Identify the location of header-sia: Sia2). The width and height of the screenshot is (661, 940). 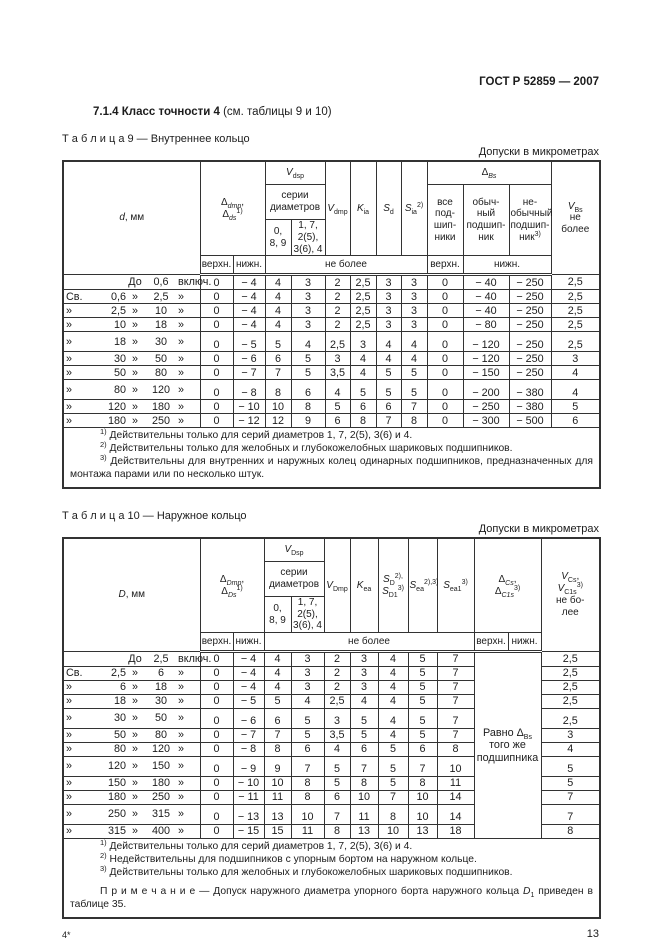
(414, 208).